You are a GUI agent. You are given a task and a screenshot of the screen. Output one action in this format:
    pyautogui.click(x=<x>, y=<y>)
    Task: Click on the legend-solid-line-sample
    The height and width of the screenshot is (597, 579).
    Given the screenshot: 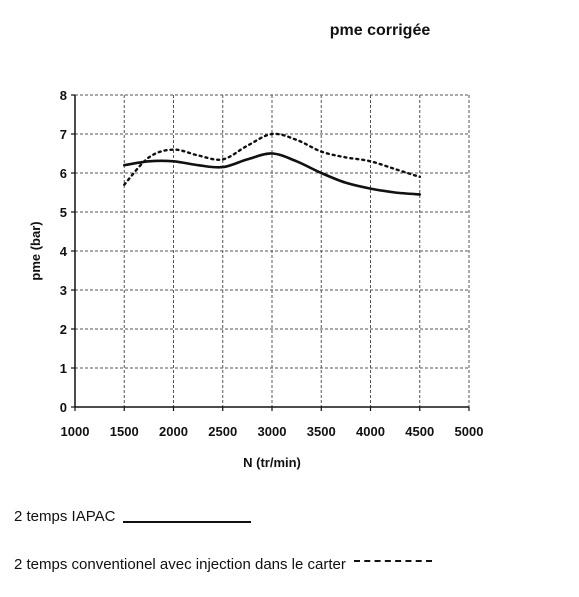 What is the action you would take?
    pyautogui.click(x=187, y=522)
    